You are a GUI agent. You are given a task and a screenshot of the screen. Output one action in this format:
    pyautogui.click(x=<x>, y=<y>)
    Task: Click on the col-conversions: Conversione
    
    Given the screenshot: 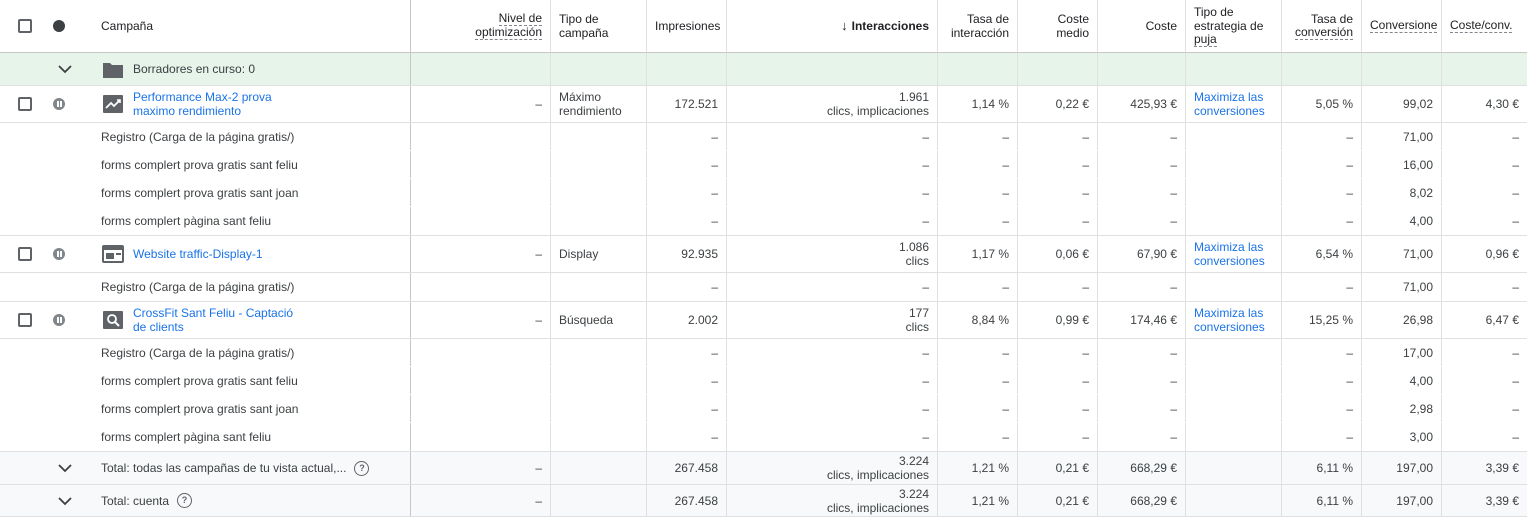 What is the action you would take?
    pyautogui.click(x=1401, y=26)
    